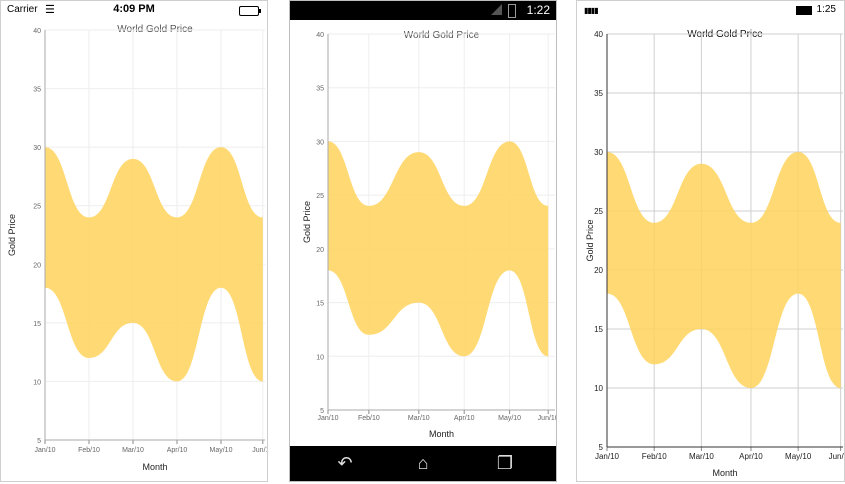 The width and height of the screenshot is (845, 484). I want to click on signal-icon, so click(496, 9).